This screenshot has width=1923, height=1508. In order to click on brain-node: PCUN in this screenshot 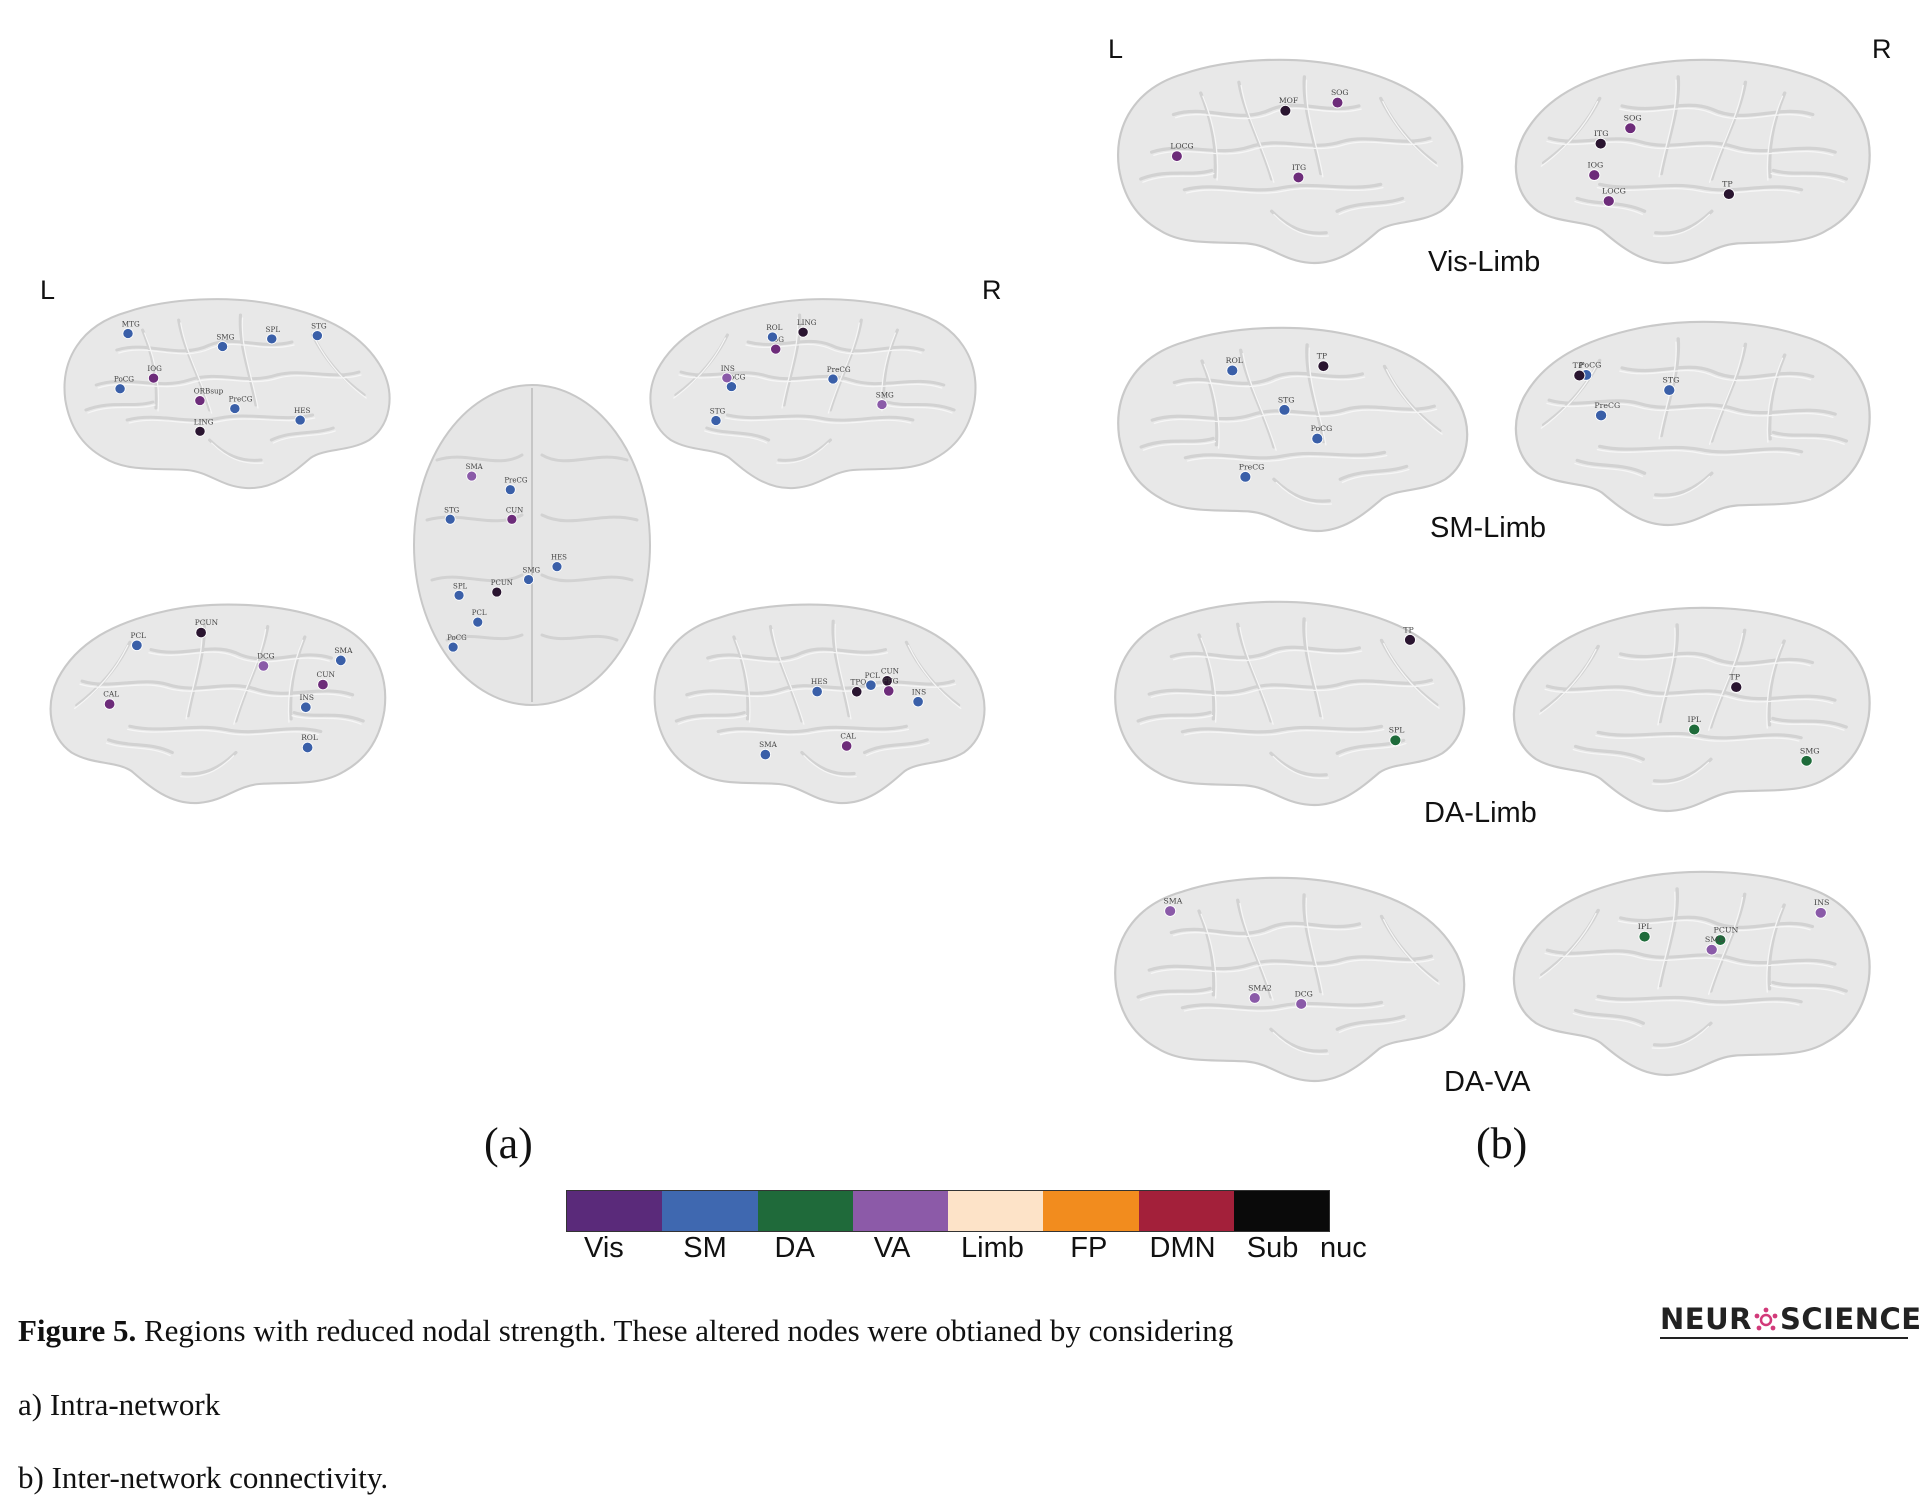, I will do `click(1726, 936)`.